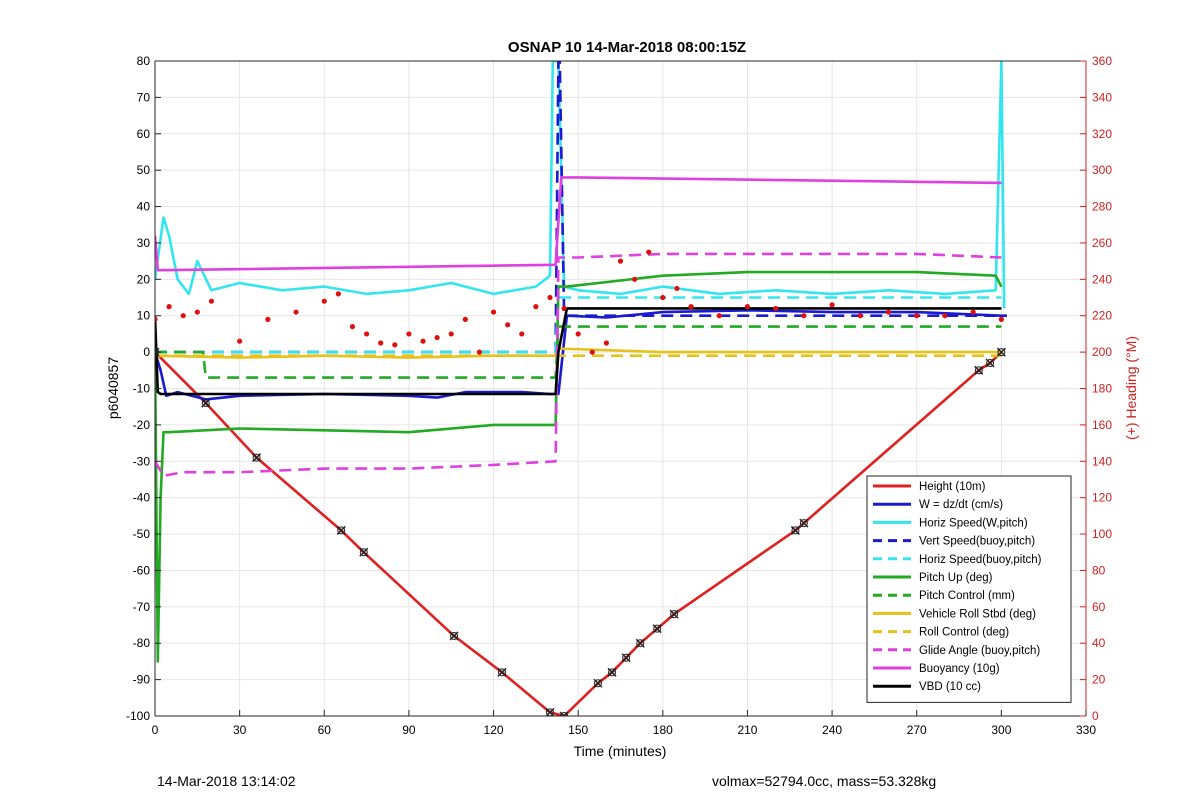 Image resolution: width=1200 pixels, height=804 pixels. Describe the element at coordinates (1102, 389) in the screenshot. I see `y2-tick-label: 180` at that location.